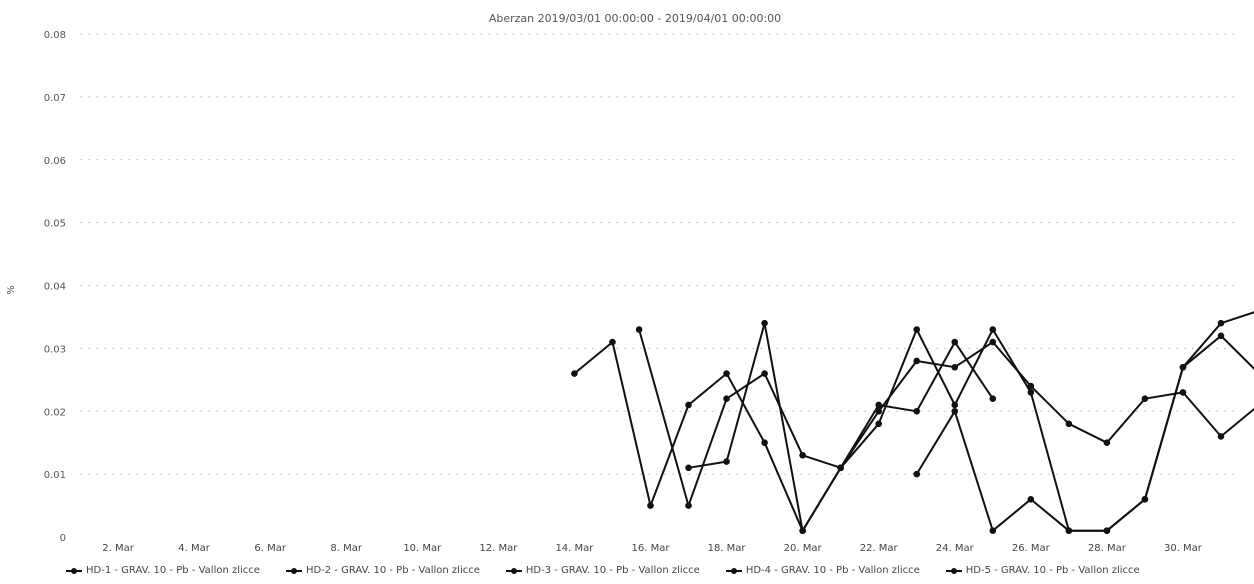 Image resolution: width=1254 pixels, height=584 pixels. Describe the element at coordinates (879, 548) in the screenshot. I see `x-tick-label: 22. Mar` at that location.